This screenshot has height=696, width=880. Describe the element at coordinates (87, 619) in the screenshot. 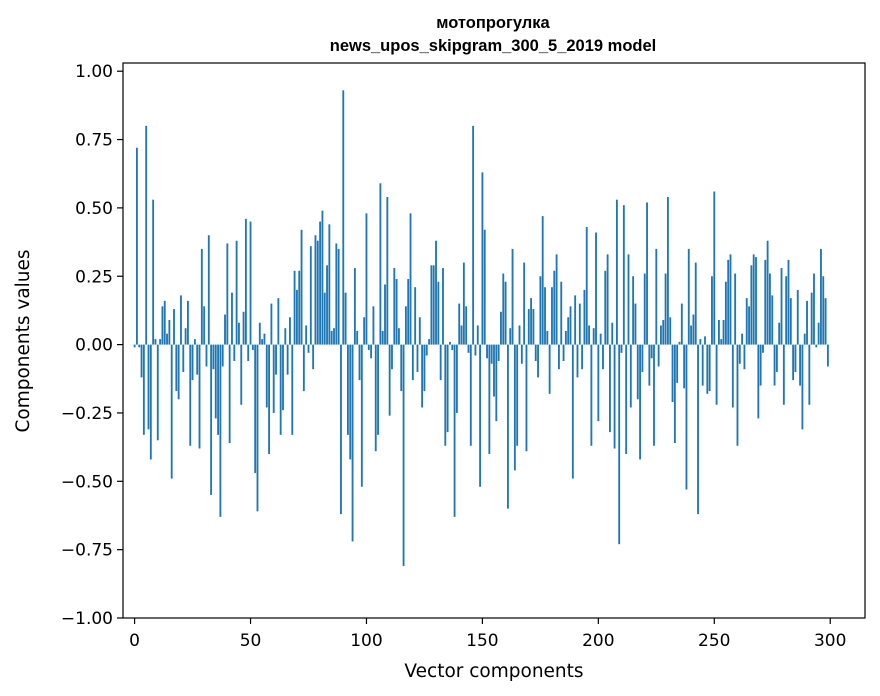

I see `y-tick-label: −1.00` at that location.